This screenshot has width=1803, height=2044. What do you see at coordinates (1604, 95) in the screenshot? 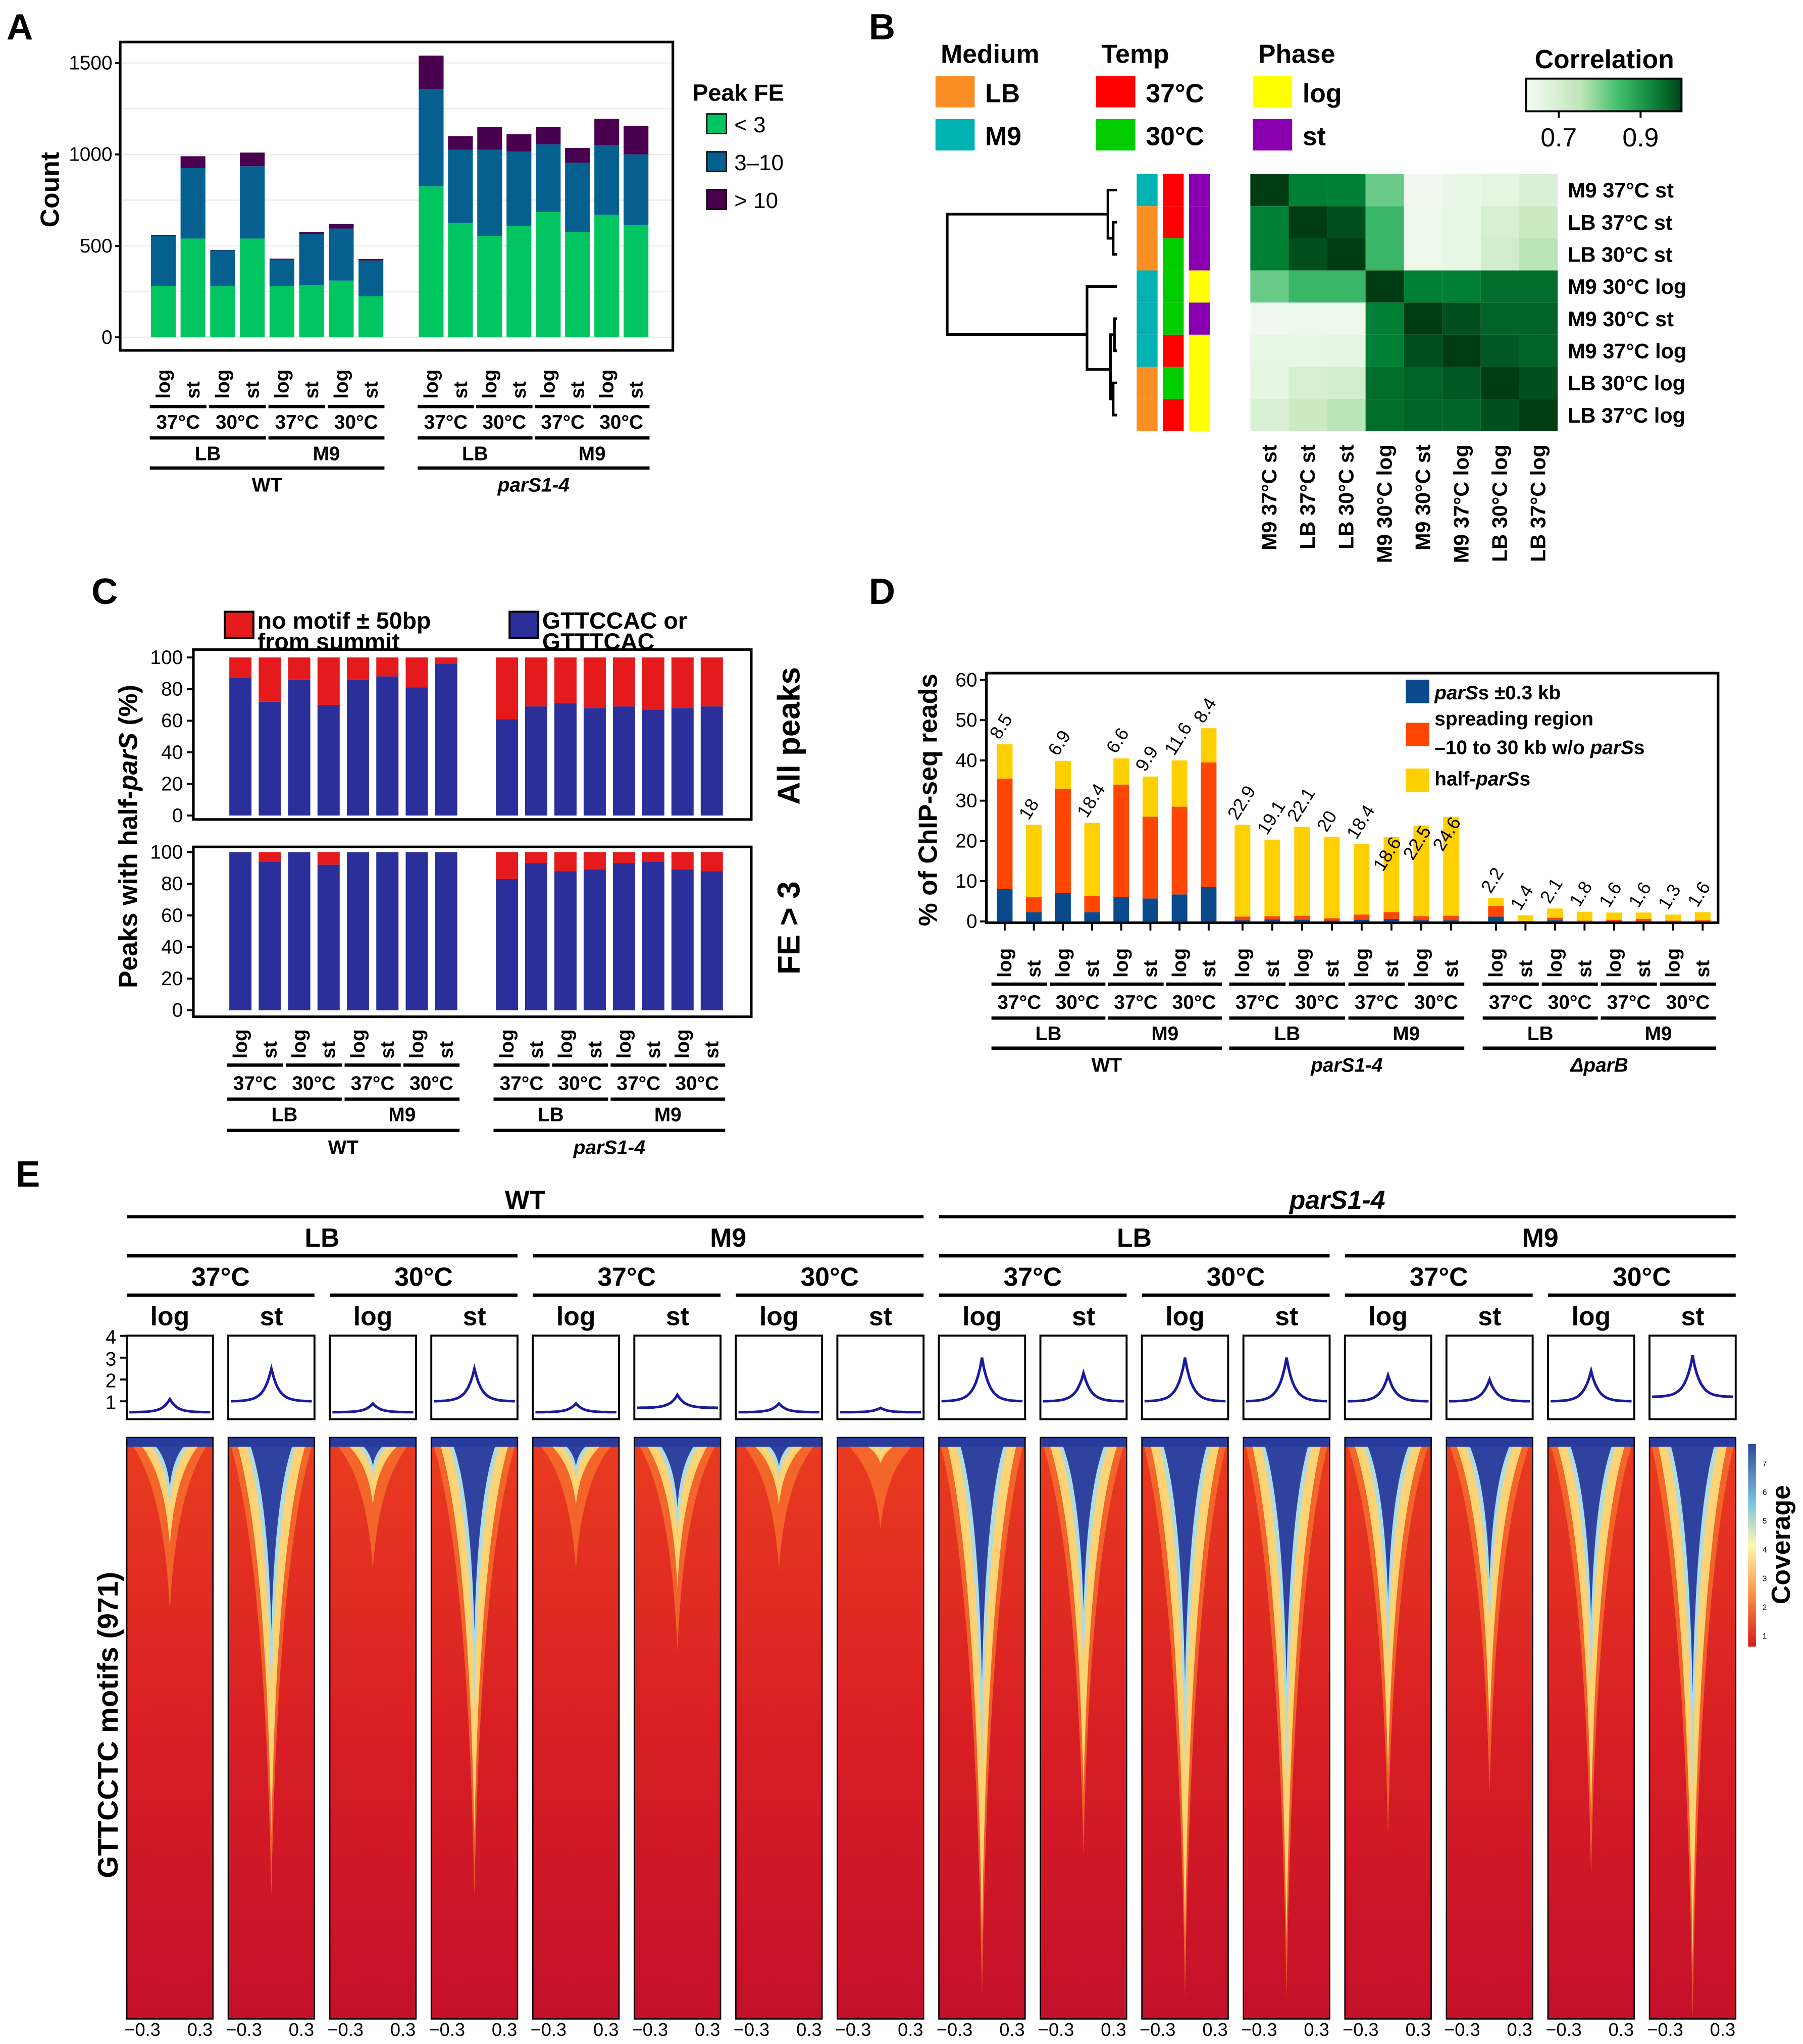
I see `colorbar` at bounding box center [1604, 95].